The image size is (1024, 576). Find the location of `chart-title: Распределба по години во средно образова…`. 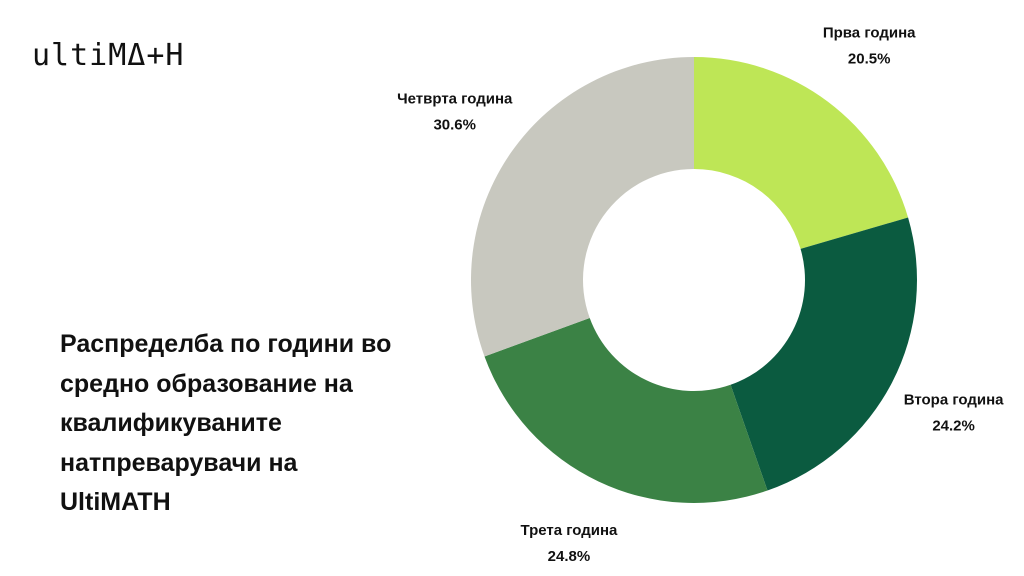

chart-title: Распределба по години во средно образова… is located at coordinates (226, 423).